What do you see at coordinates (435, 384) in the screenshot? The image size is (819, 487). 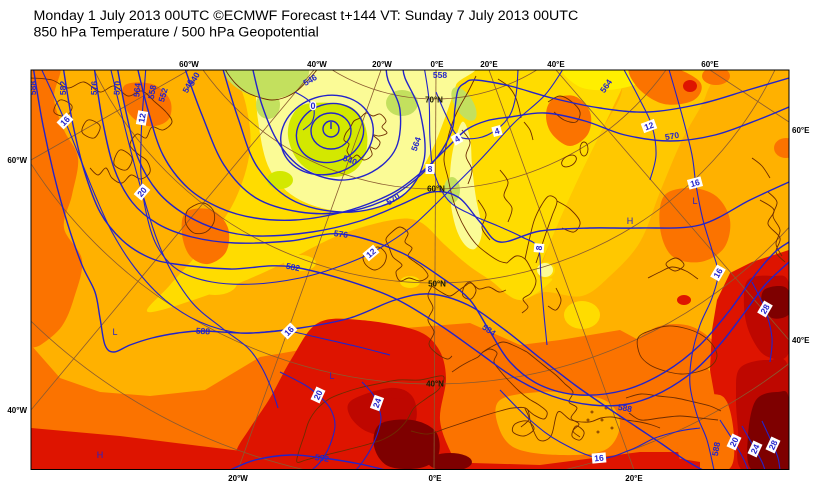 I see `svg-text: 40°N` at bounding box center [435, 384].